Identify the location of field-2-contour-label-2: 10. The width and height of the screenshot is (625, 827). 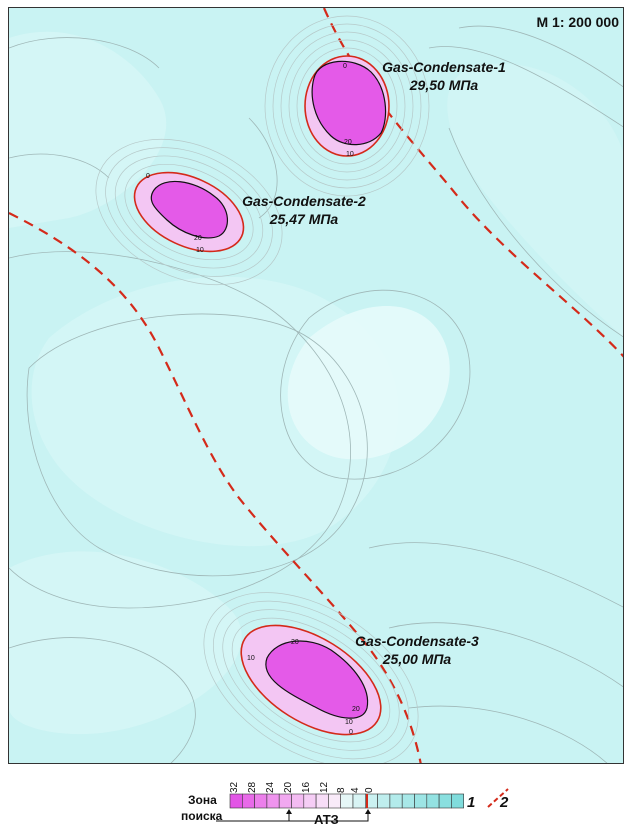
(200, 250).